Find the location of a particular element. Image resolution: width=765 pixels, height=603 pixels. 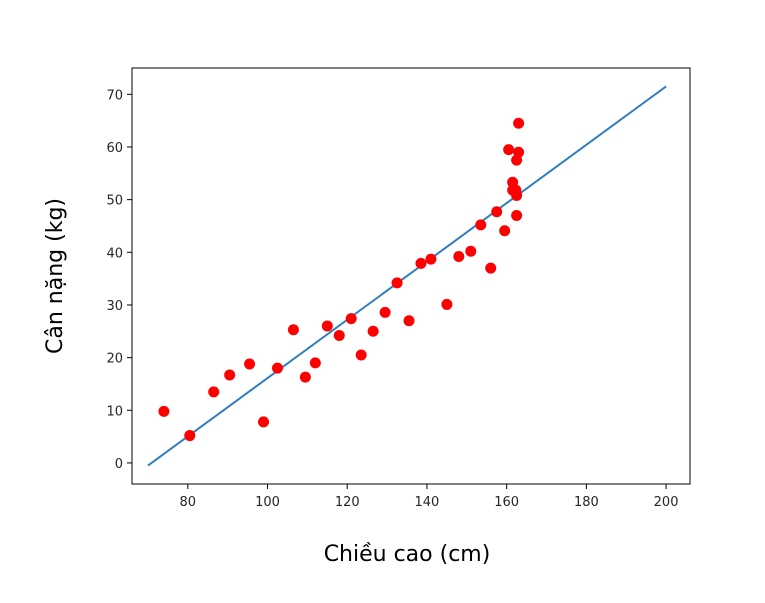

x-tick-label: 100 is located at coordinates (267, 502).